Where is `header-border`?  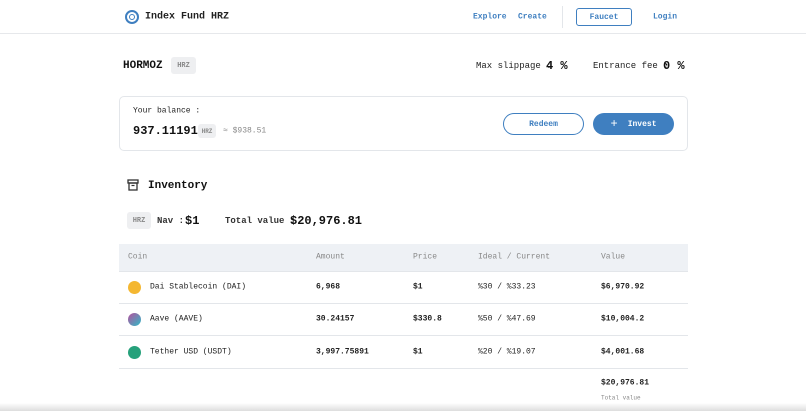
header-border is located at coordinates (403, 33).